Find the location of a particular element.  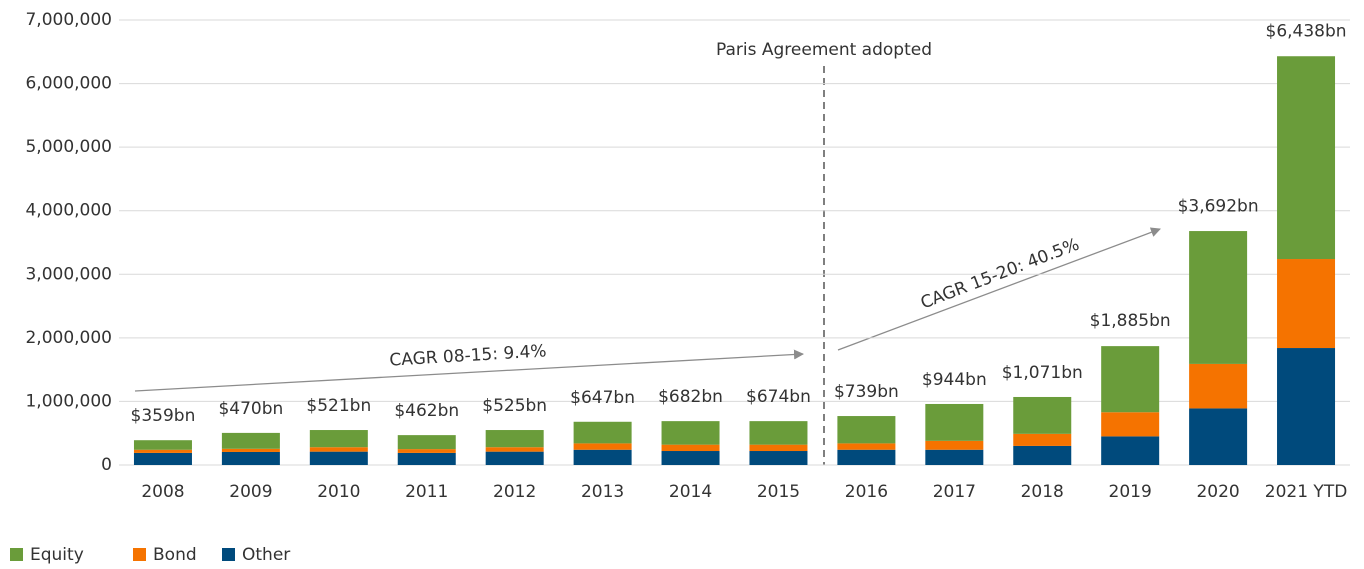

total-label: $6,438bn is located at coordinates (1306, 32).